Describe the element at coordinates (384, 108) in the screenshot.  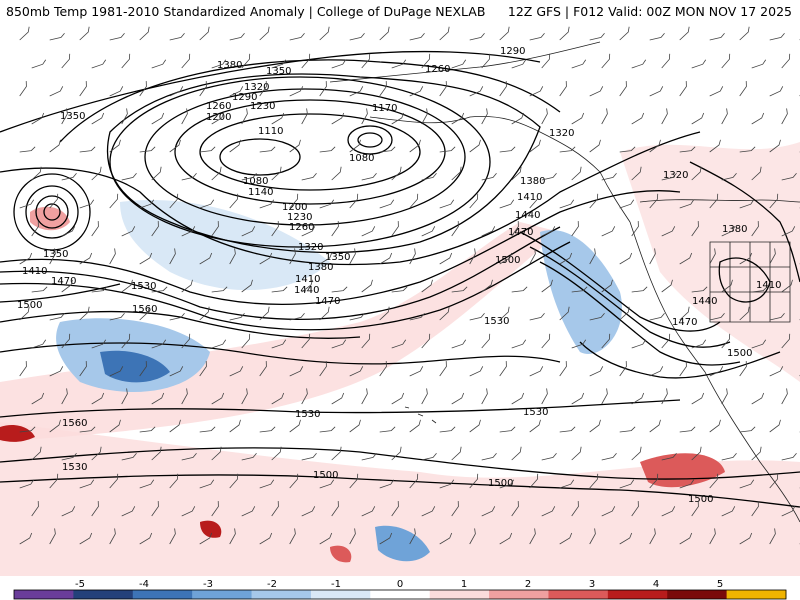
I see `contour-label: 1170` at that location.